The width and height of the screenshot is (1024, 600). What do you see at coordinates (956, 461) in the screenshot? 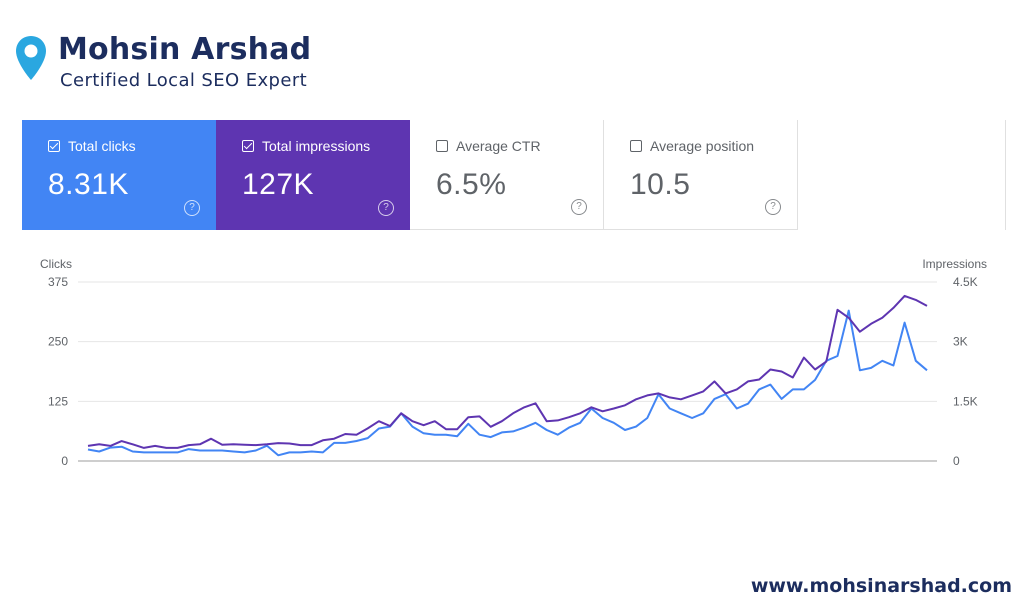
I see `y2-tick-label: 0` at bounding box center [956, 461].